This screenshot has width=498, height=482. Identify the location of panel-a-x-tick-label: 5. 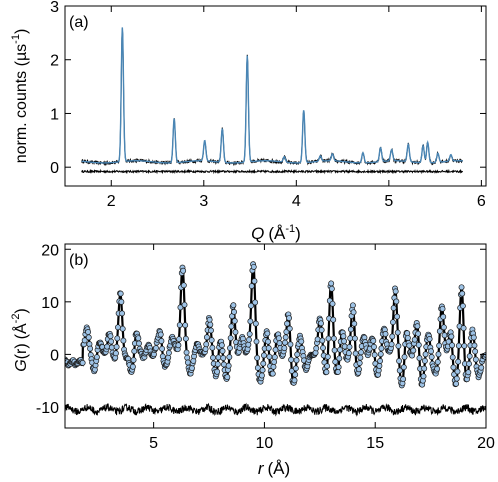
(388, 201).